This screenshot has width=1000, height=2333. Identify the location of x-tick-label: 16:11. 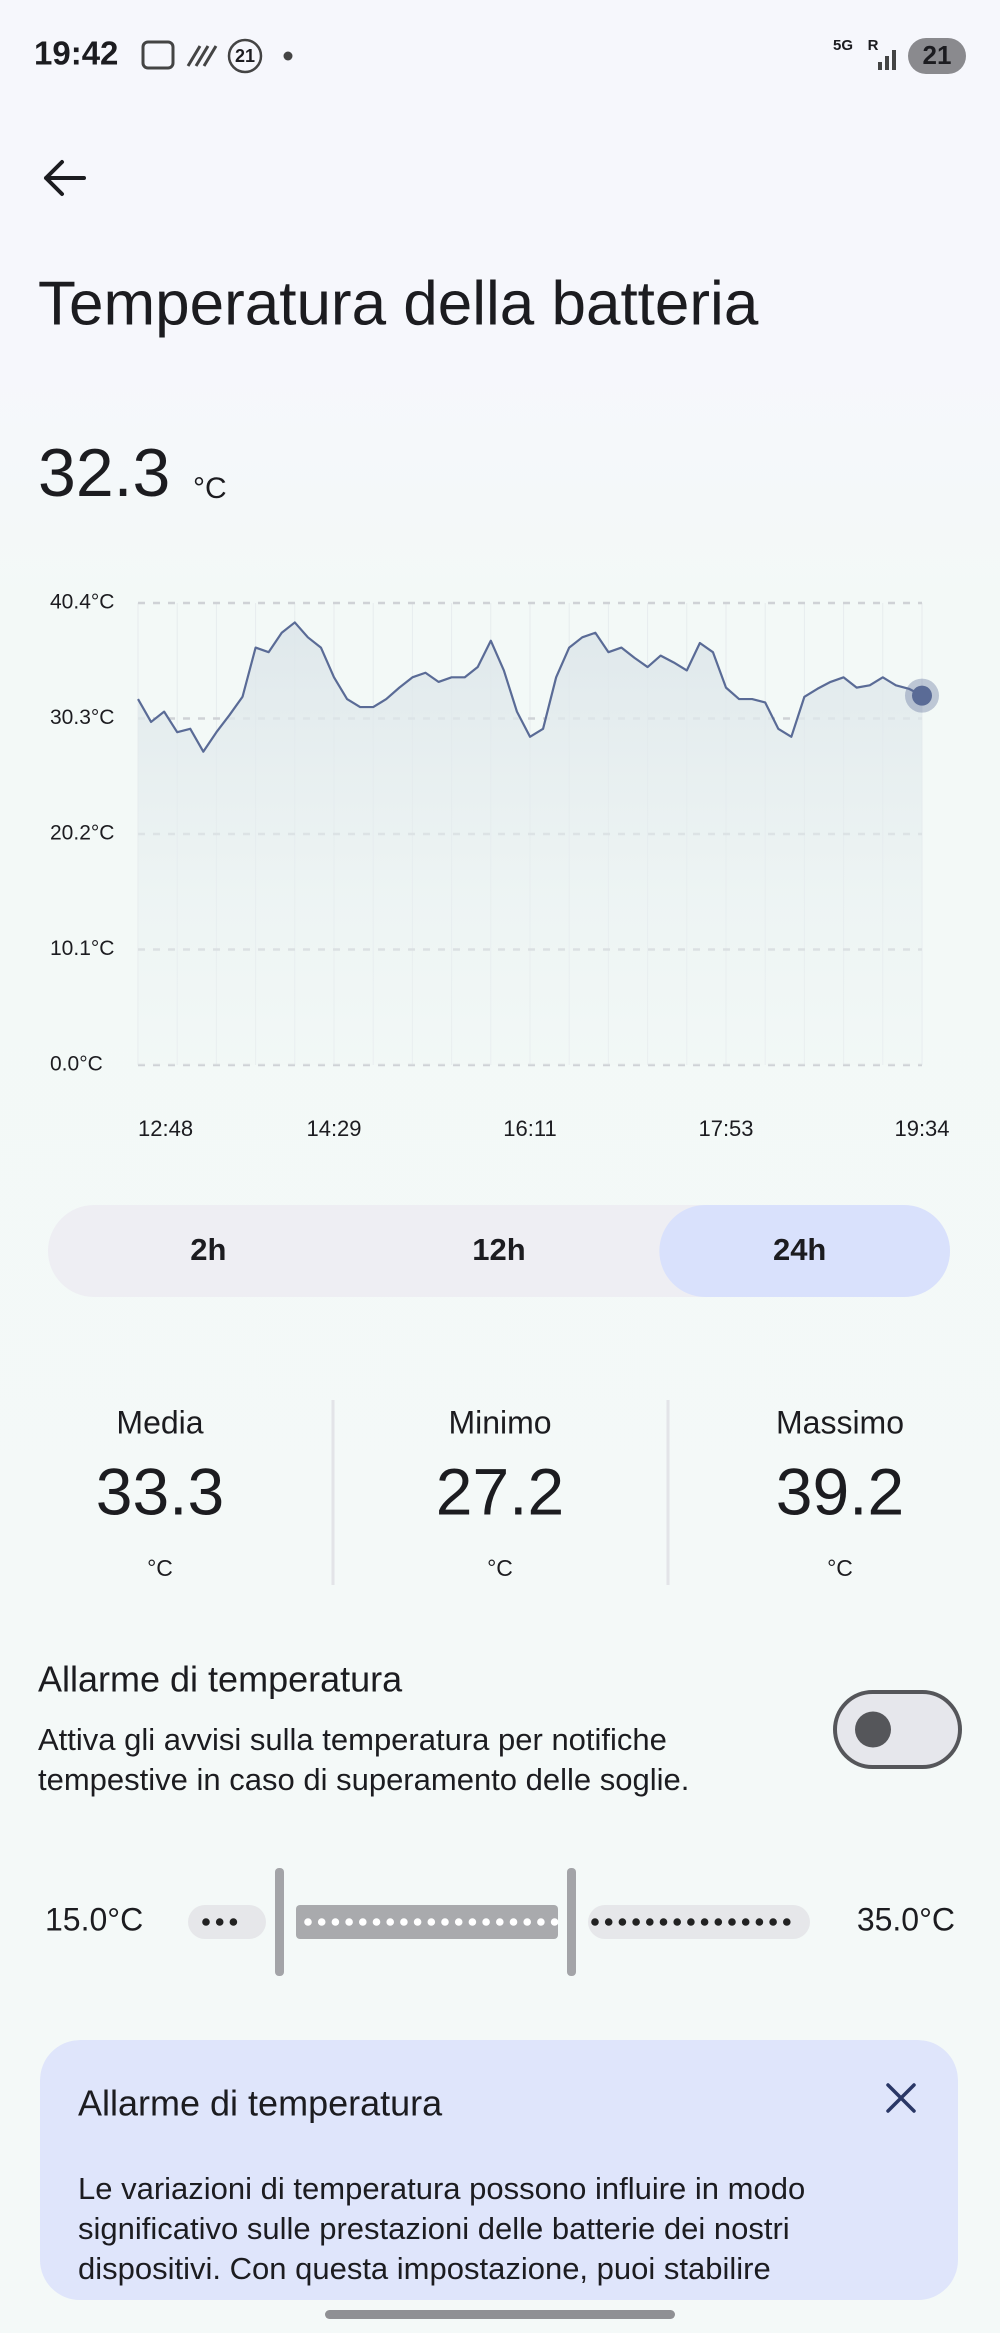
(529, 1128).